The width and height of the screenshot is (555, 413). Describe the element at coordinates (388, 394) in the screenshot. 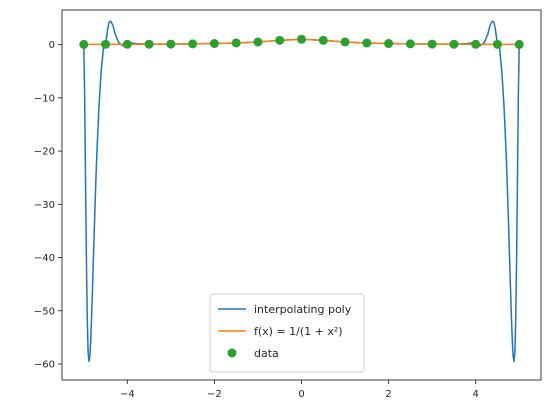

I see `x-tick-label: 2` at that location.